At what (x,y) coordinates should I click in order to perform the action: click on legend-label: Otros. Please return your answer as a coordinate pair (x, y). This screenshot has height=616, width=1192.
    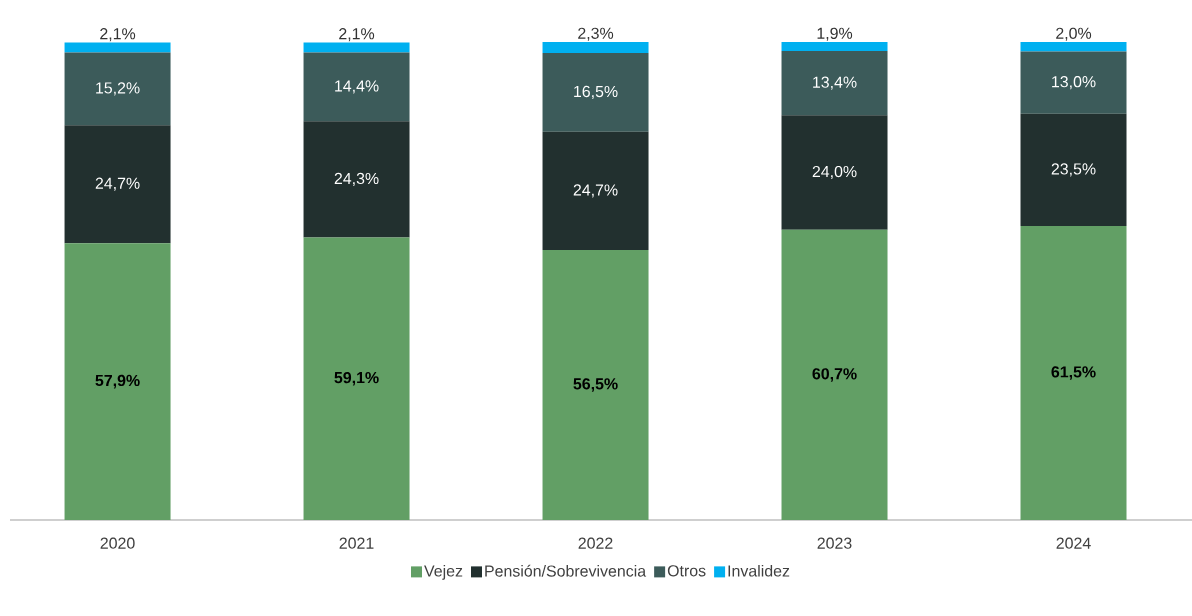
    Looking at the image, I should click on (686, 571).